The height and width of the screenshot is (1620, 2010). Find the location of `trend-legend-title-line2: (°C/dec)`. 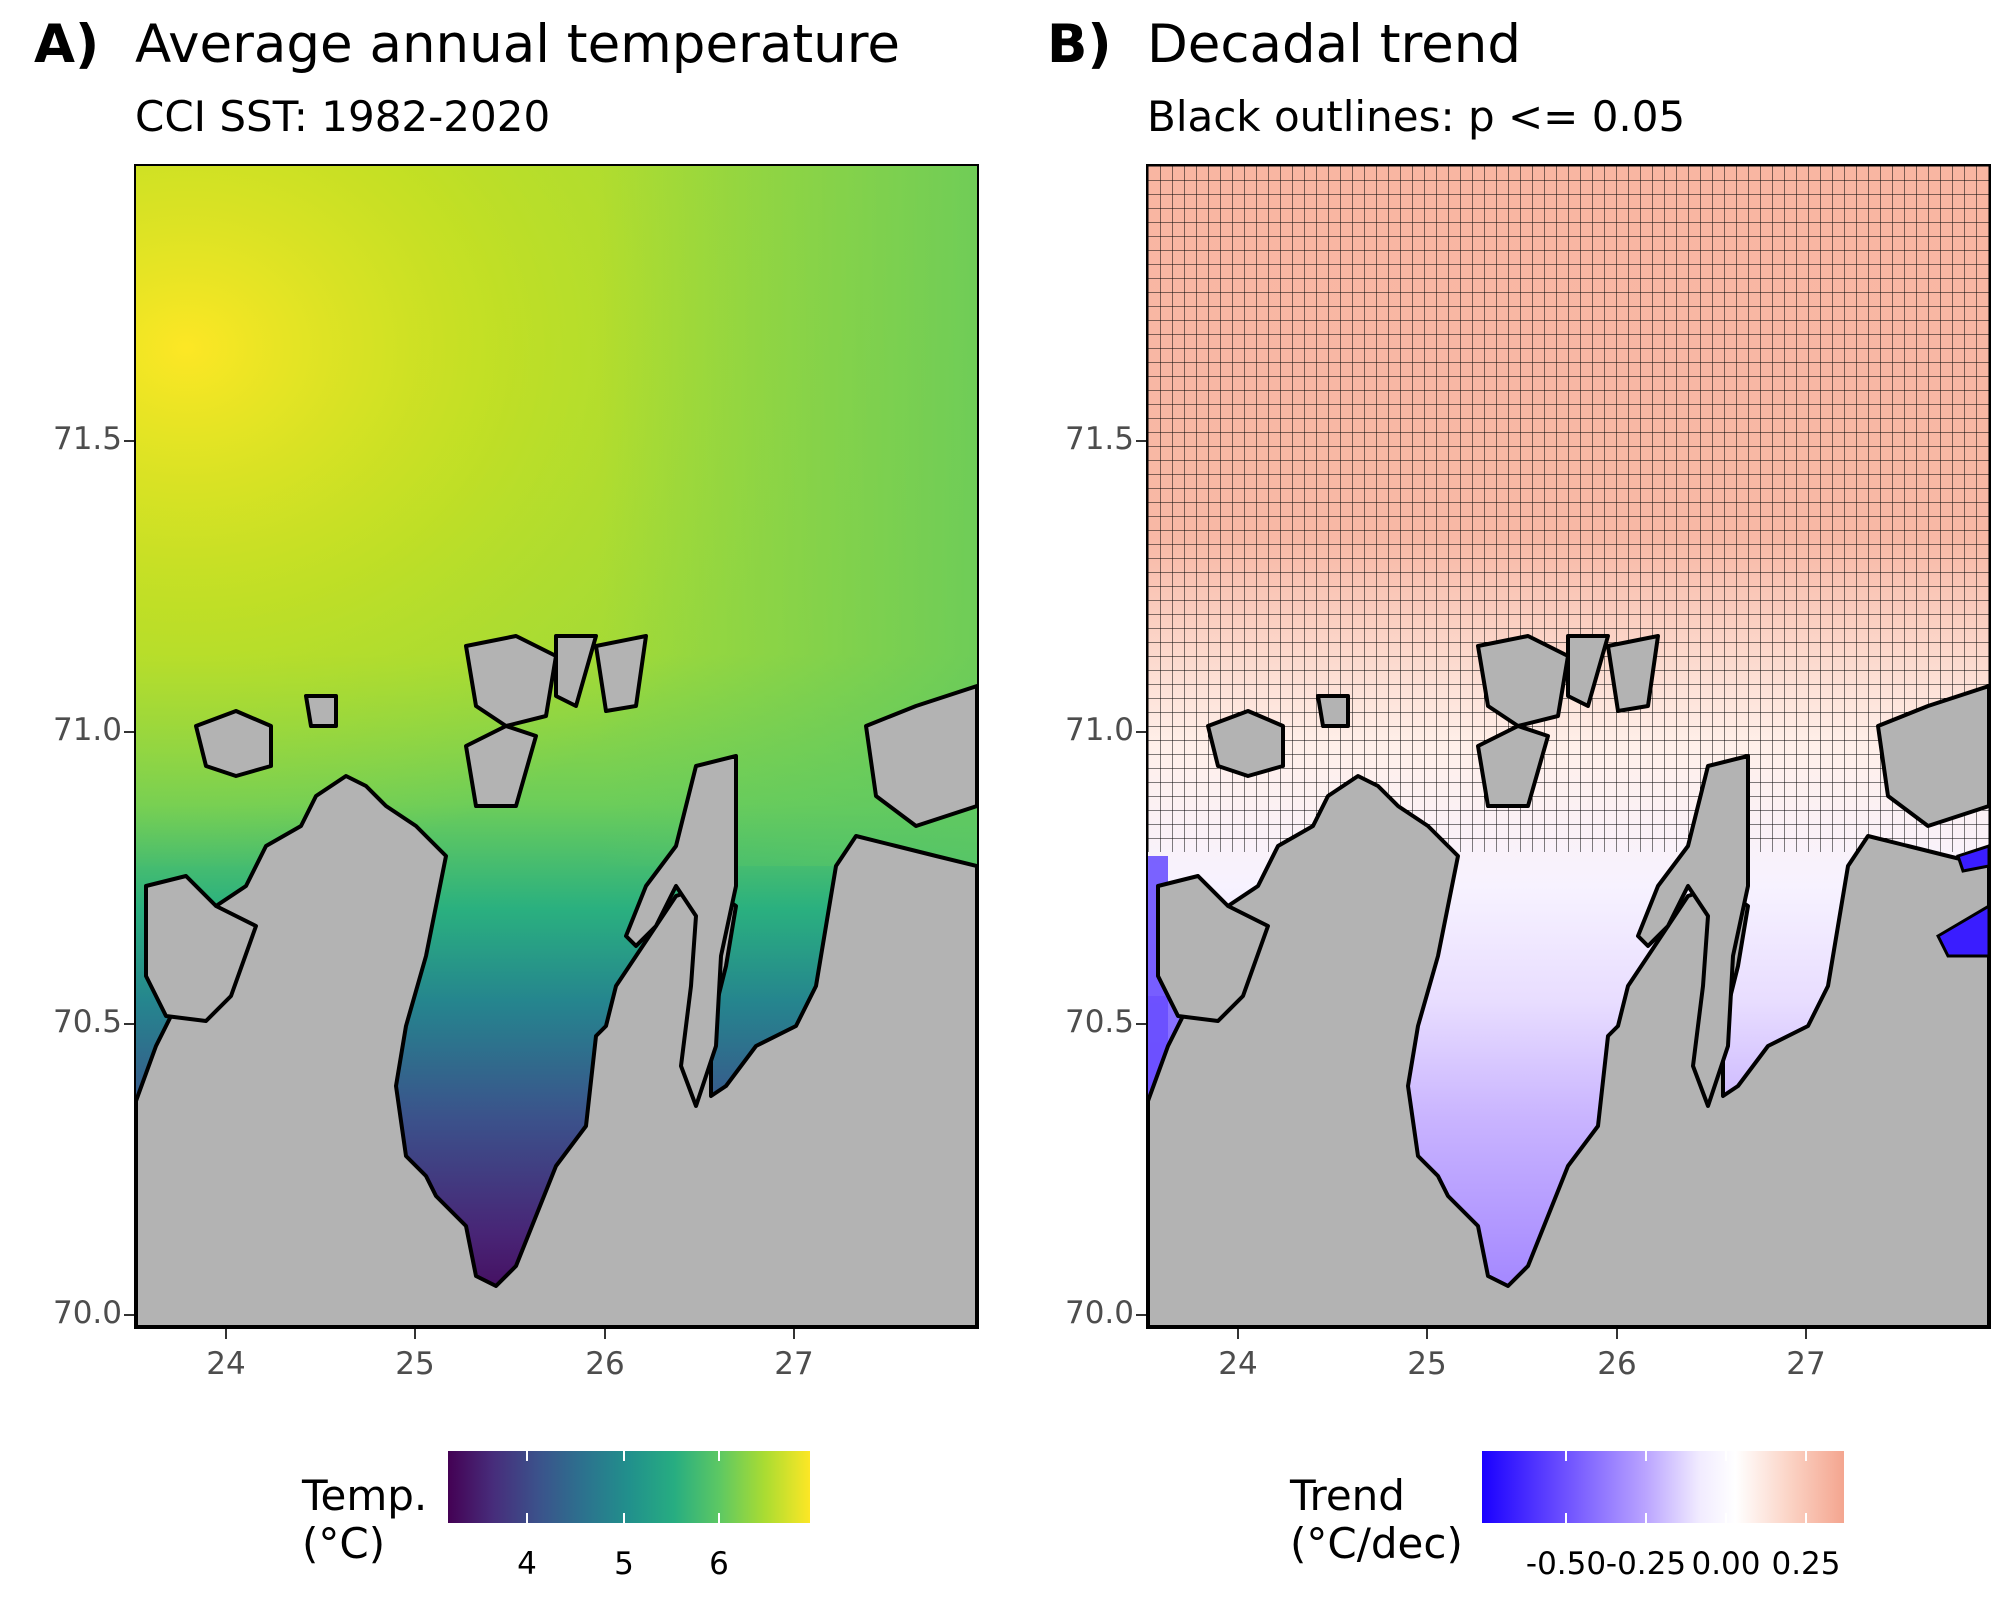

trend-legend-title-line2: (°C/dec) is located at coordinates (1376, 1543).